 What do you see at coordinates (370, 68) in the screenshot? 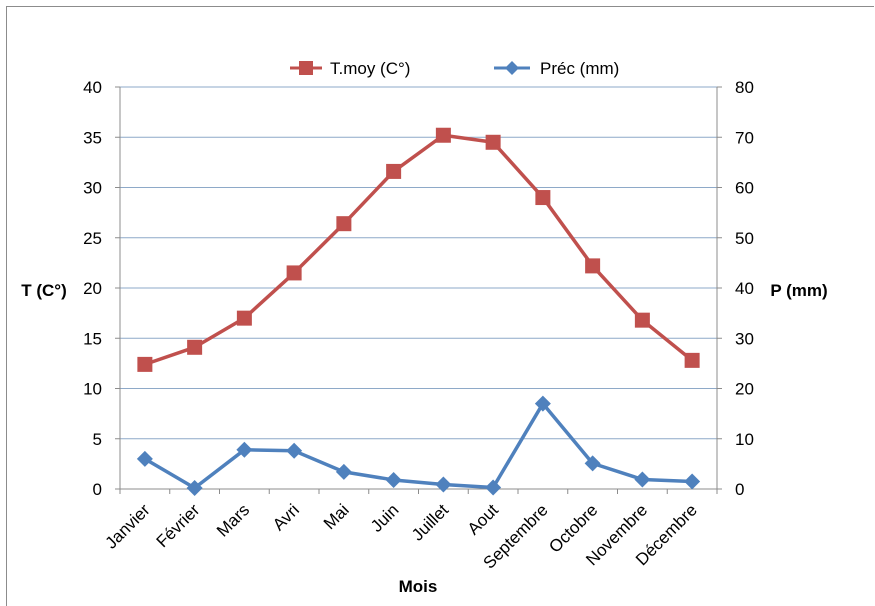
I see `legend-label-temperature: T.moy (C°)` at bounding box center [370, 68].